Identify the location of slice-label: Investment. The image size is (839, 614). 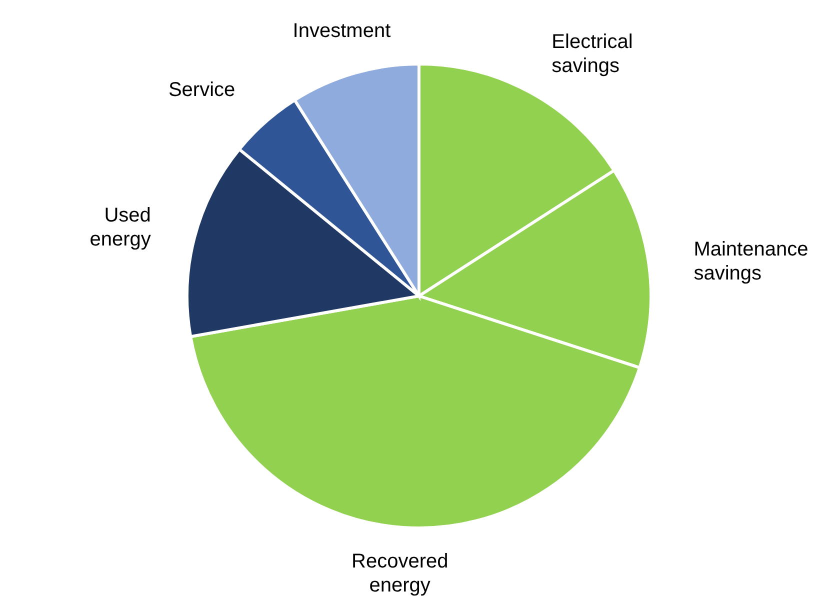
(342, 31).